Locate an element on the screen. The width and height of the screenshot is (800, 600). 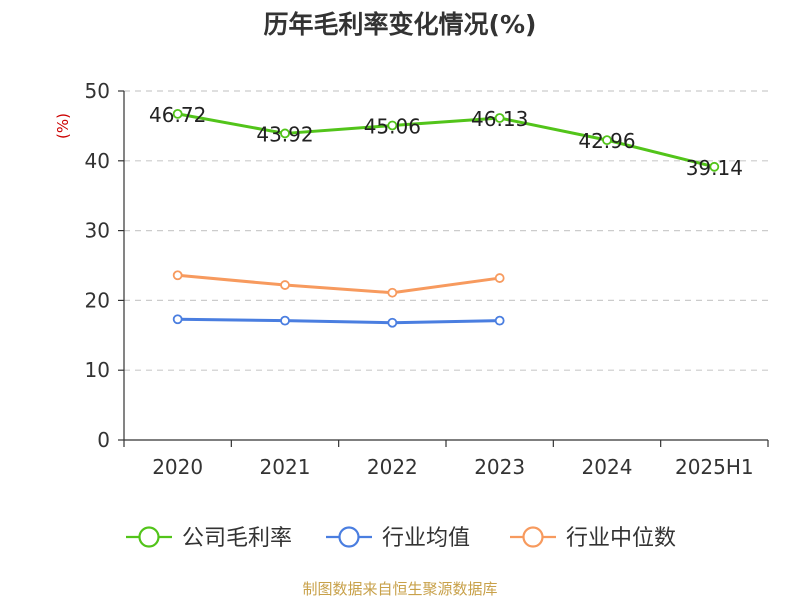
x-tick-label: 2024 is located at coordinates (607, 467).